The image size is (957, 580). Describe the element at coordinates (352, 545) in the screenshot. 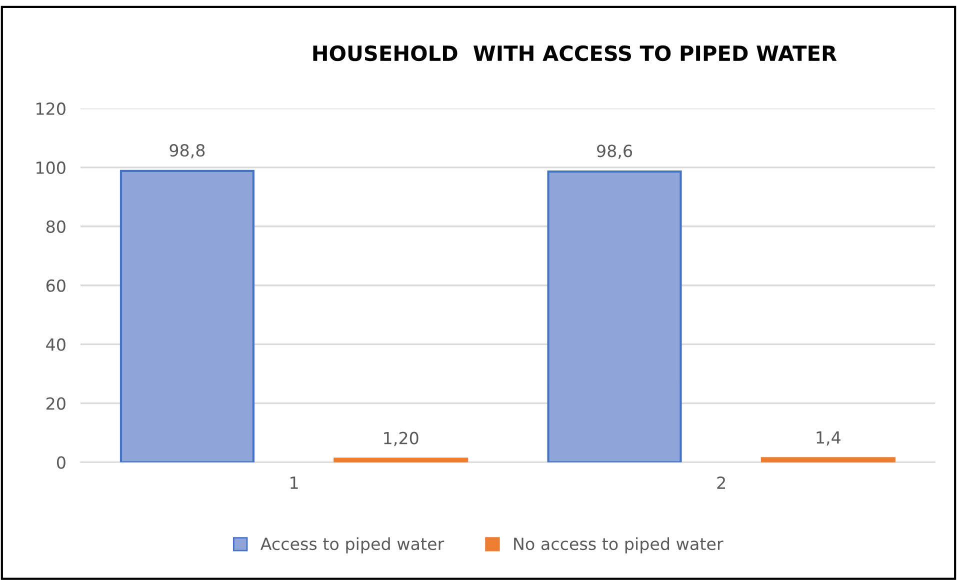

I see `legend-label: Access to piped water` at that location.